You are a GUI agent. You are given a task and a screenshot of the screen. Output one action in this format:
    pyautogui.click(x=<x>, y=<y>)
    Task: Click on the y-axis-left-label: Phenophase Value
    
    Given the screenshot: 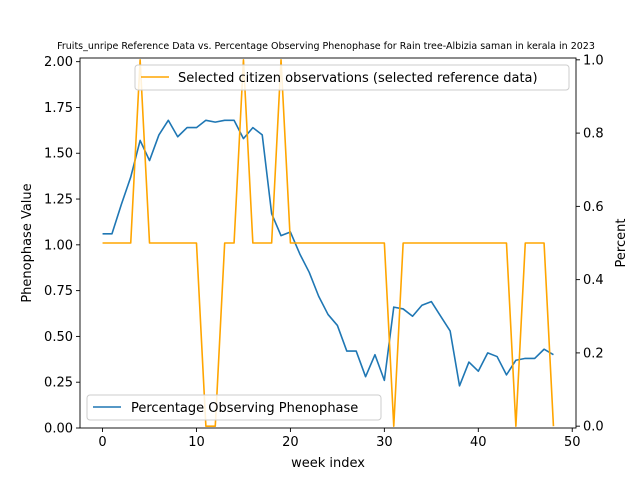 What is the action you would take?
    pyautogui.click(x=27, y=242)
    